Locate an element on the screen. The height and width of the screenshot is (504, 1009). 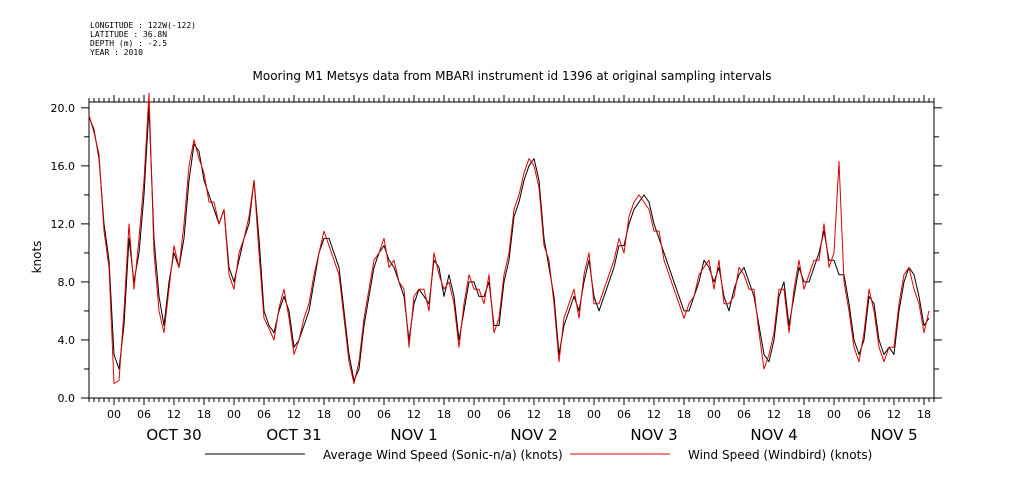
y-tick-label: 20.0 is located at coordinates (63, 108).